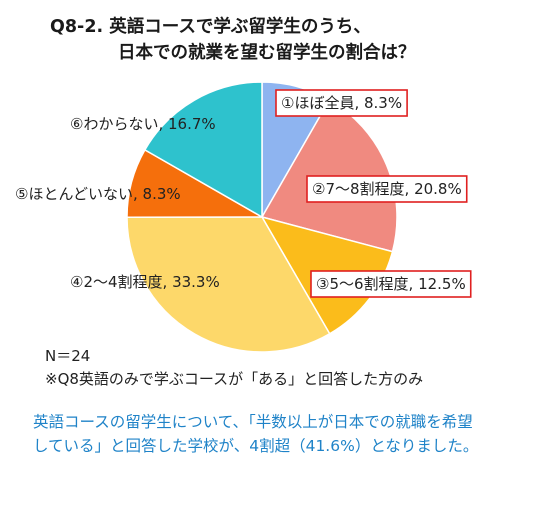 This screenshot has height=513, width=536. Describe the element at coordinates (234, 379) in the screenshot. I see `condition-note: ※Q8英語のみで学ぶコースが「ある」と回答した方のみ` at that location.